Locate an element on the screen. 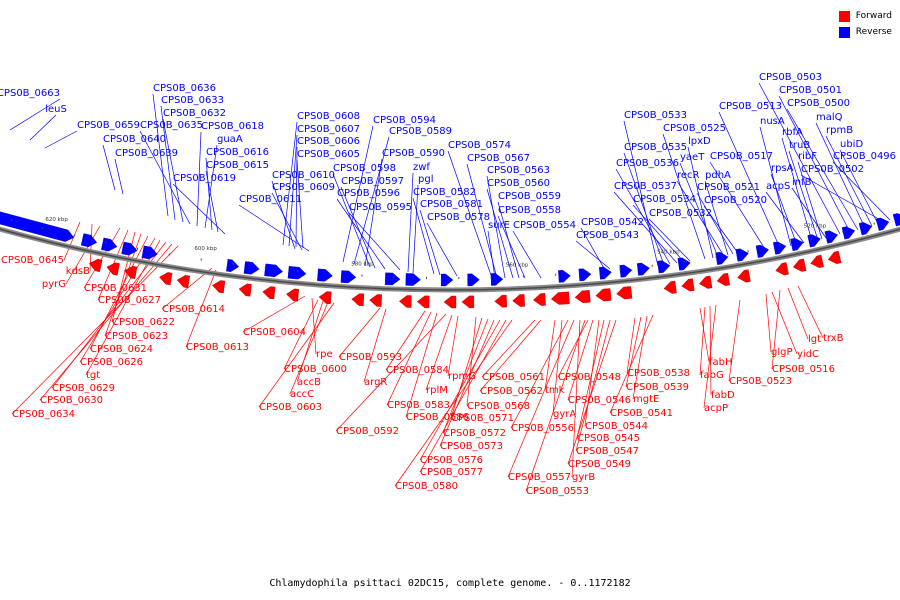 Image resolution: width=900 pixels, height=600 pixels. gene-label-trxb: trxB is located at coordinates (833, 338).